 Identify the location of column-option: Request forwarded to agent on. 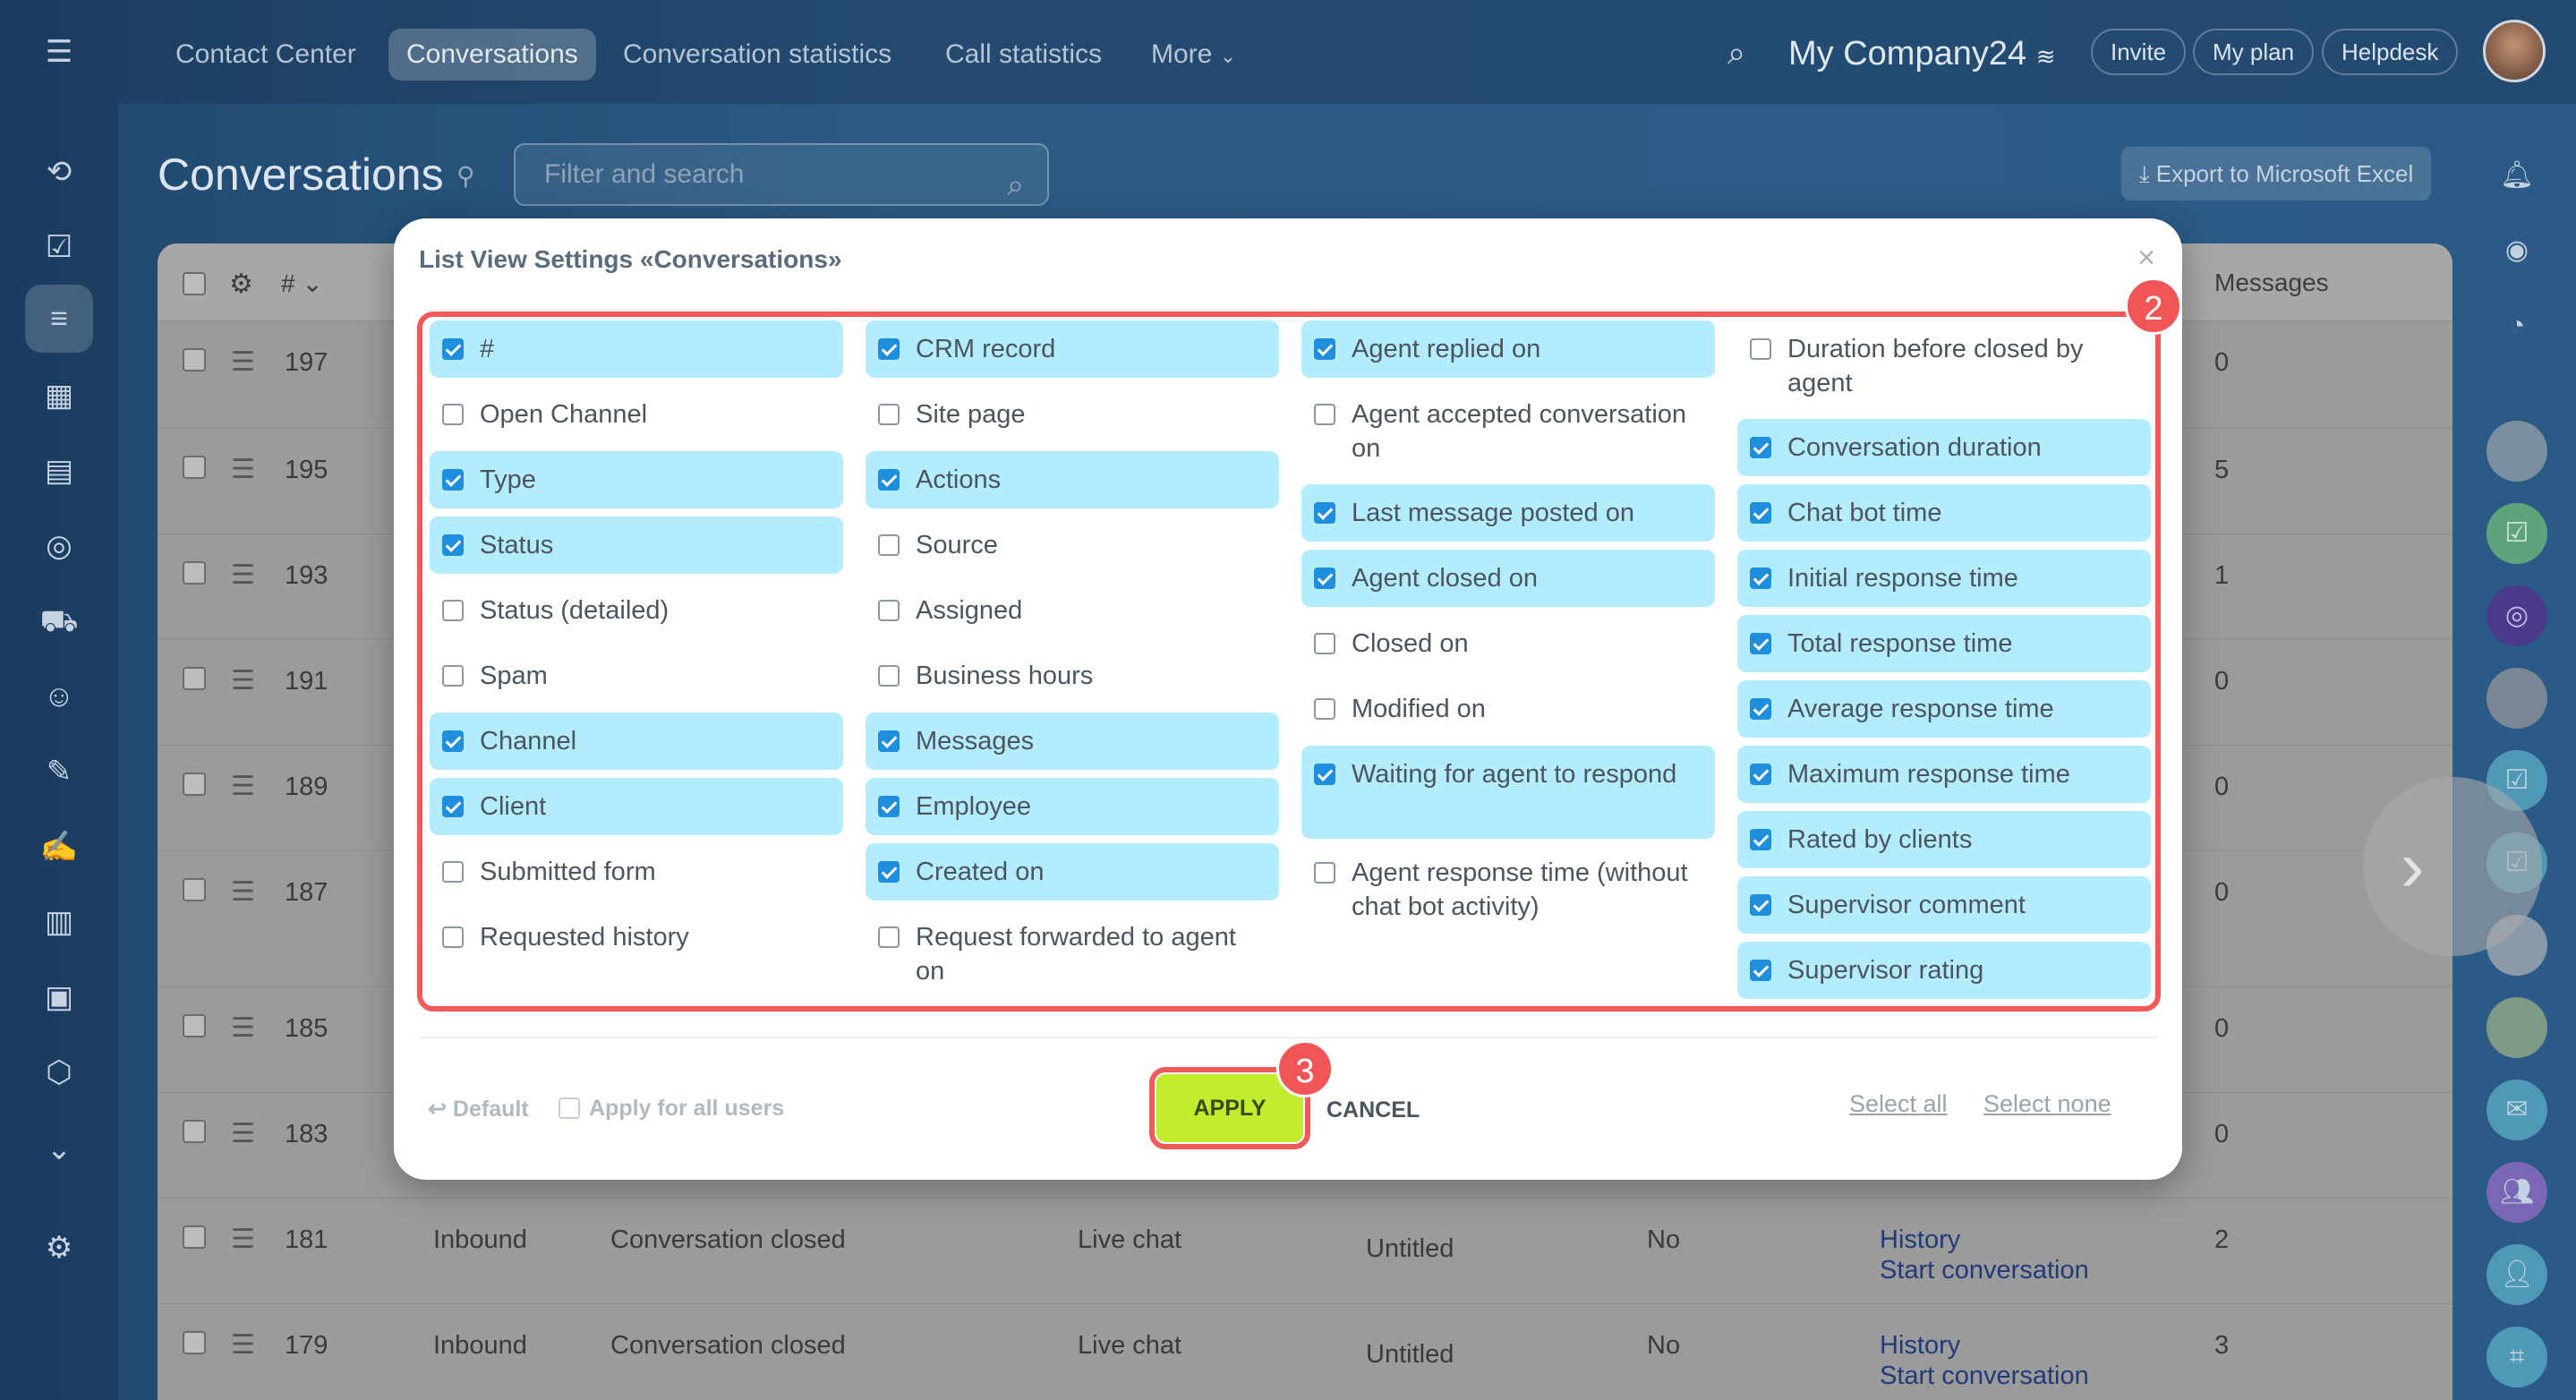
(1072, 955).